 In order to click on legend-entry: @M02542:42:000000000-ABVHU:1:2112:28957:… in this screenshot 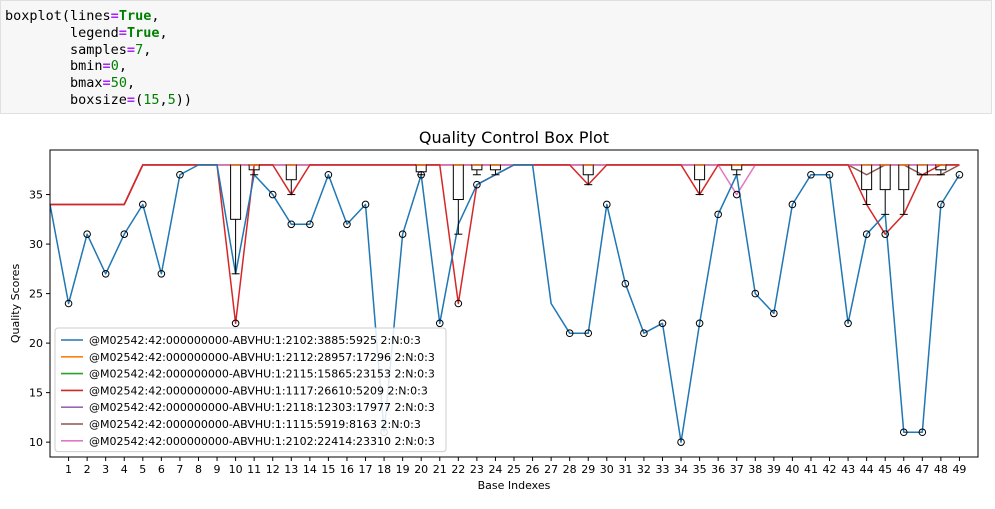, I will do `click(262, 357)`.